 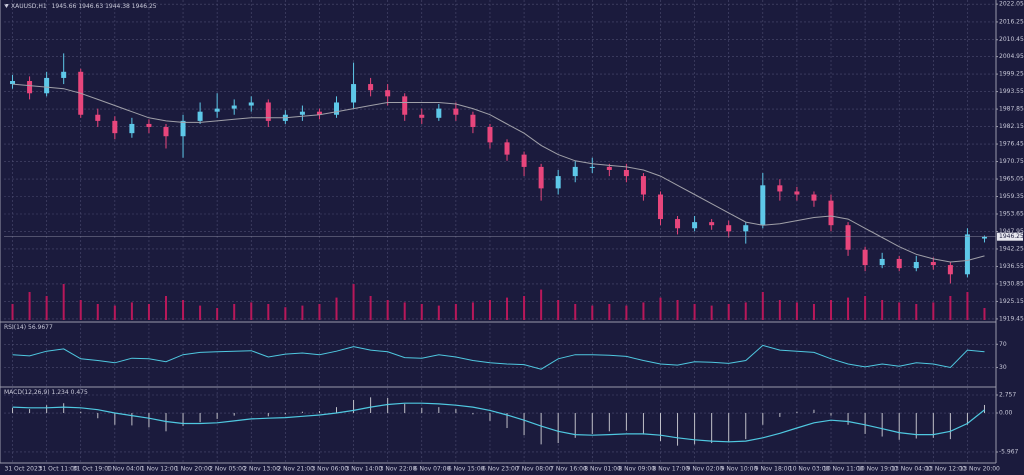 I want to click on macd-title: MACD(12,26,9), so click(x=27, y=392).